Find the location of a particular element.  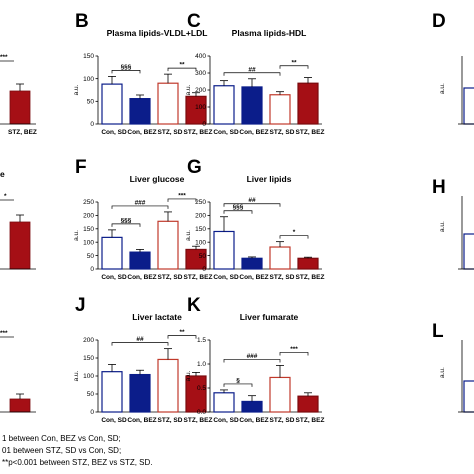

panel-K-title: Liver fumarate is located at coordinates (269, 317).